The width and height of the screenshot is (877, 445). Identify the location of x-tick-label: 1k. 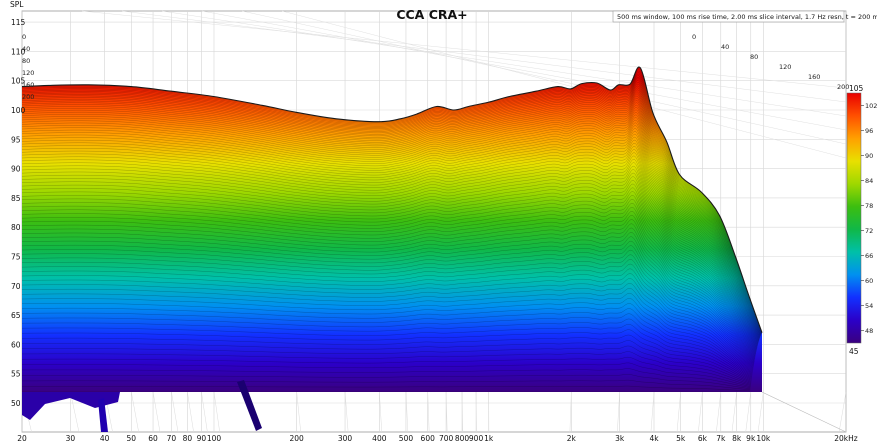
(489, 438).